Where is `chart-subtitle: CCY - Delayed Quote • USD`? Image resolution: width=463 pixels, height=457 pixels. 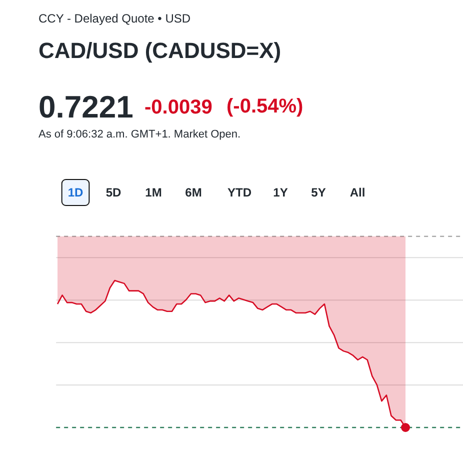
chart-subtitle: CCY - Delayed Quote • USD is located at coordinates (114, 19).